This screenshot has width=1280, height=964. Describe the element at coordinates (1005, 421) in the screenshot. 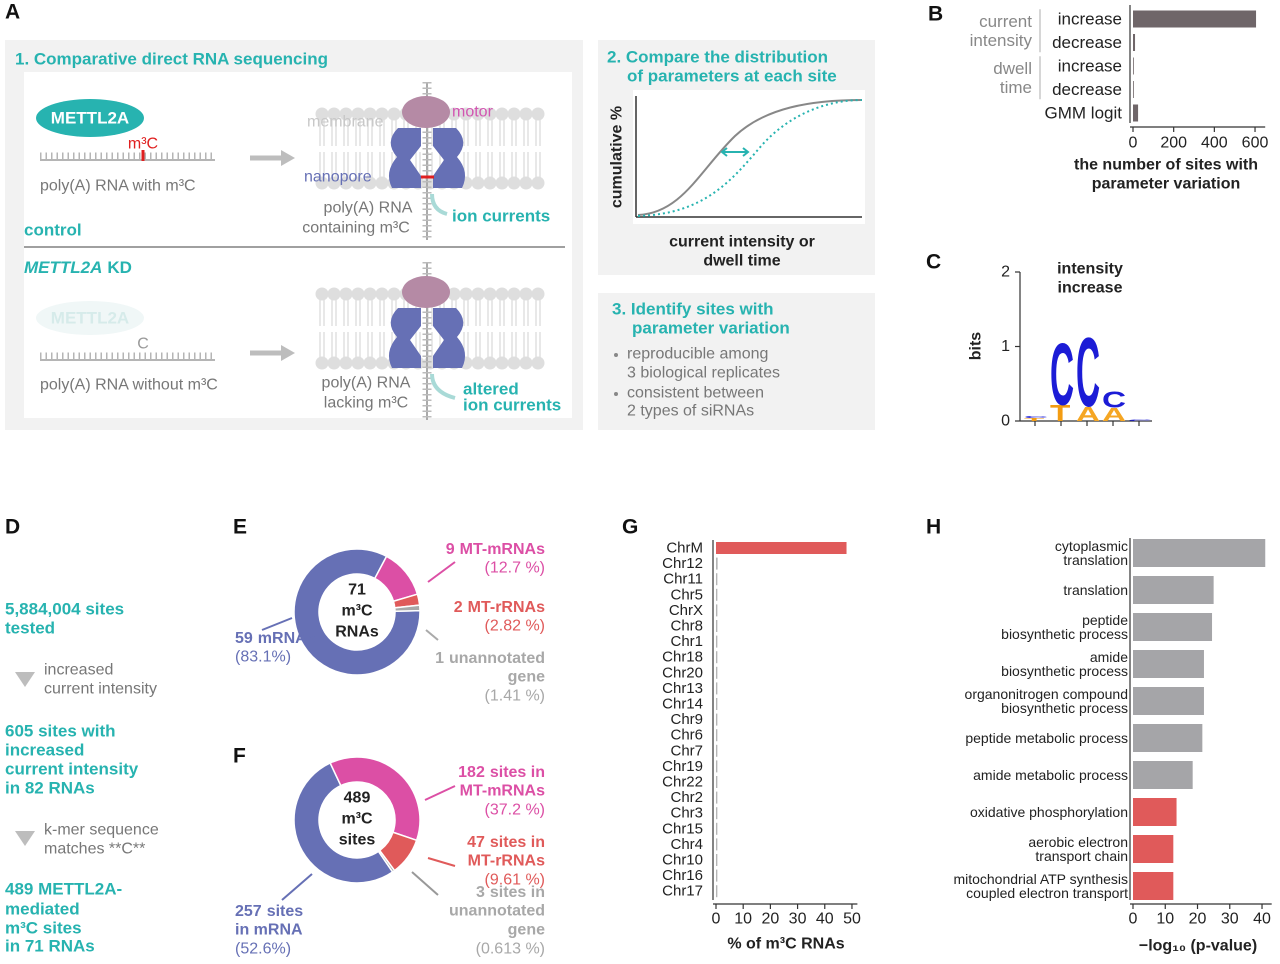

I see `y-tick-label: 0` at that location.